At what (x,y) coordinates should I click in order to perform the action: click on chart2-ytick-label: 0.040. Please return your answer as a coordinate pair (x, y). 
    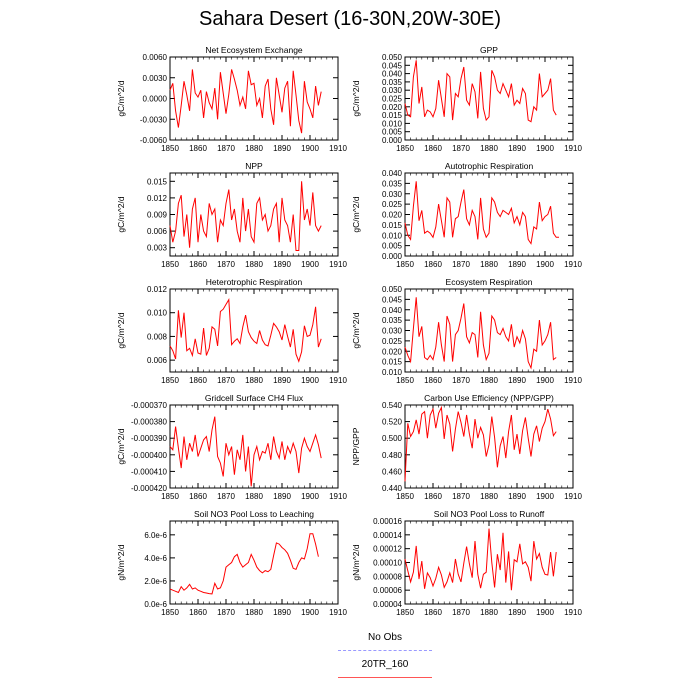
    Looking at the image, I should click on (392, 74).